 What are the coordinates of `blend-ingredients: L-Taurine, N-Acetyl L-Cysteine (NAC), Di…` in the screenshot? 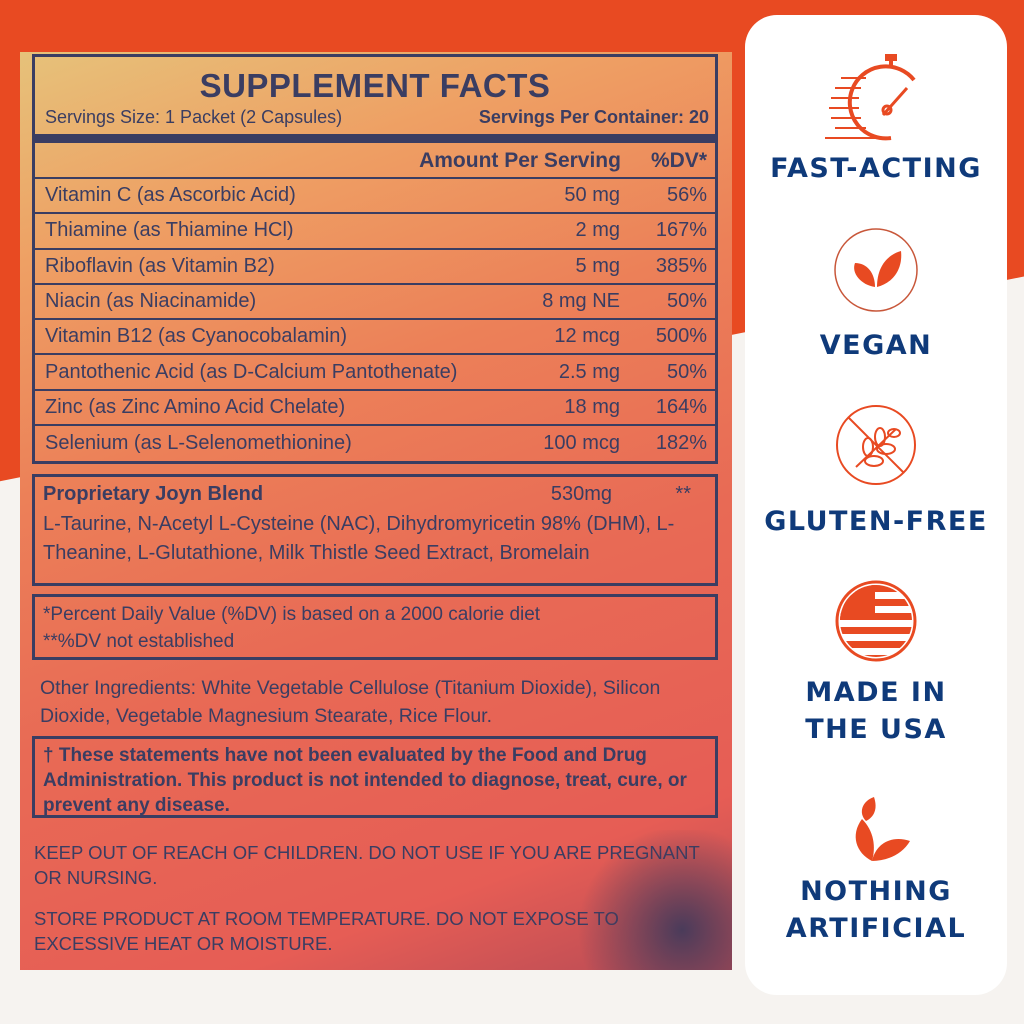 It's located at (359, 538).